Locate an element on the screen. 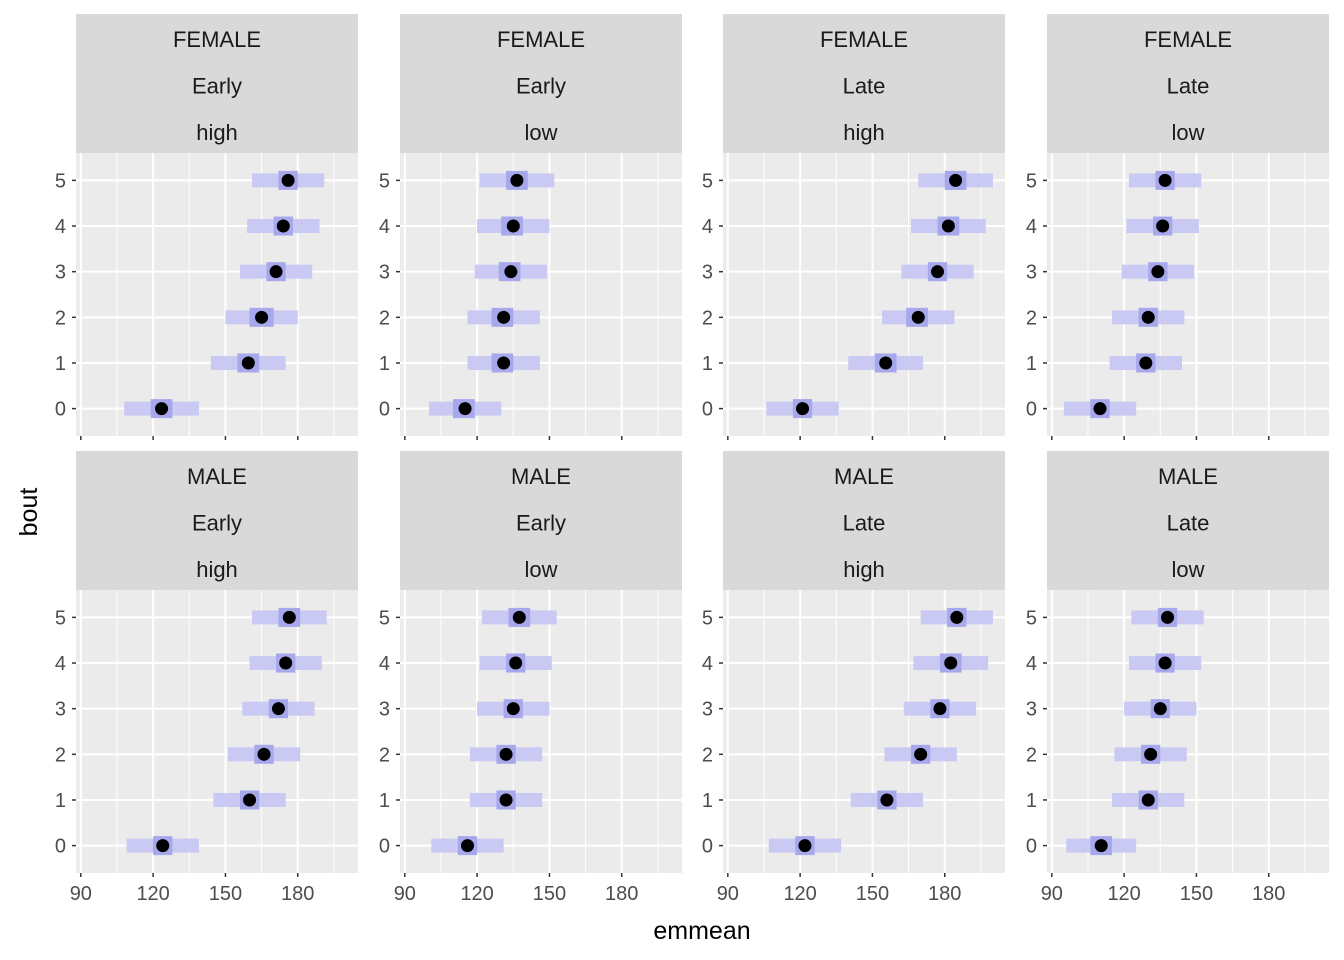 This screenshot has width=1344, height=960. facet-panel: MALELatelow01234590 120 150 180 is located at coordinates (1177, 678).